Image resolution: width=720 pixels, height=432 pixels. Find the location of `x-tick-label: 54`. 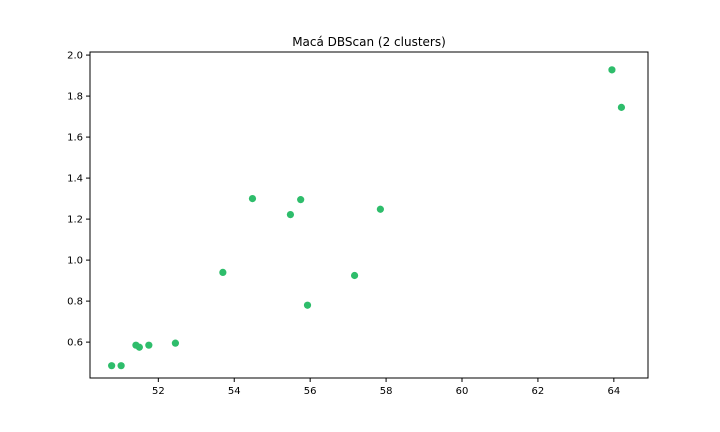

x-tick-label: 54 is located at coordinates (234, 391).